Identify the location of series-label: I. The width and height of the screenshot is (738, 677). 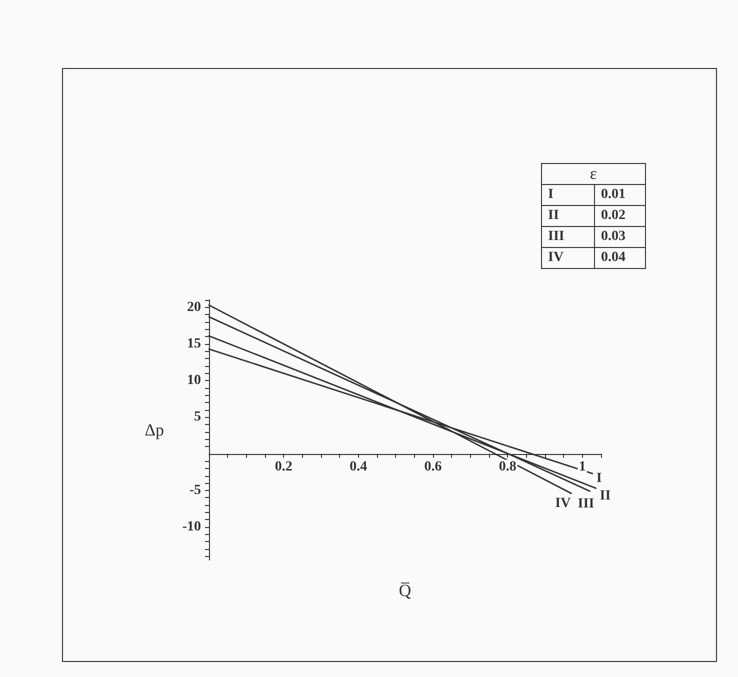
(599, 478).